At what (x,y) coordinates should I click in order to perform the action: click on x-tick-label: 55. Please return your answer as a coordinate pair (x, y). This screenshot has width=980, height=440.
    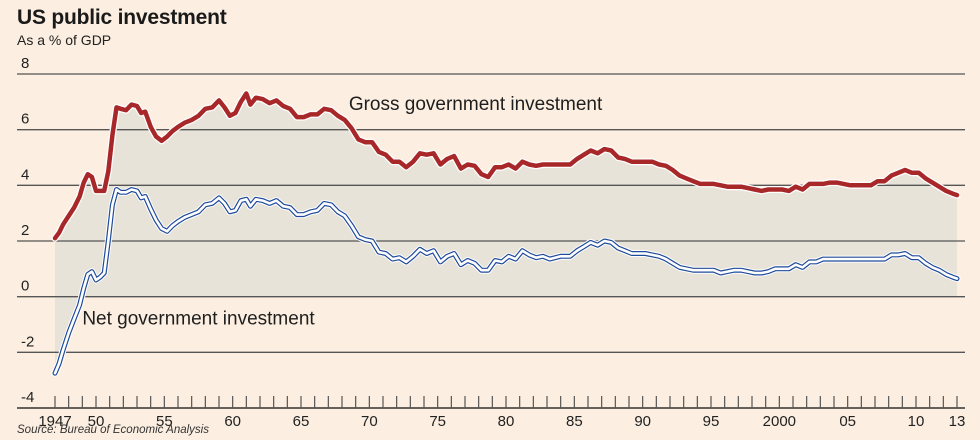
    Looking at the image, I should click on (164, 421).